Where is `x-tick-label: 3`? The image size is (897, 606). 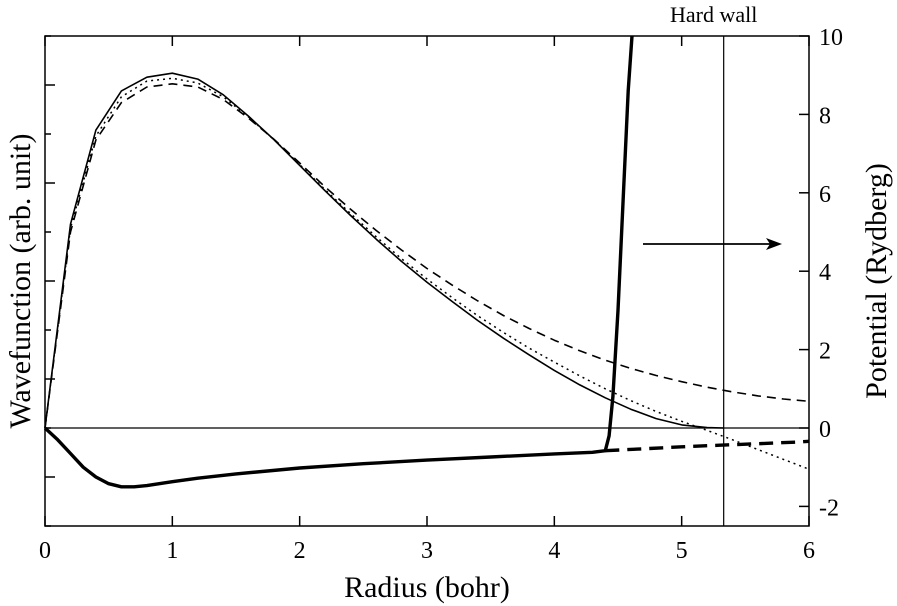
x-tick-label: 3 is located at coordinates (427, 551).